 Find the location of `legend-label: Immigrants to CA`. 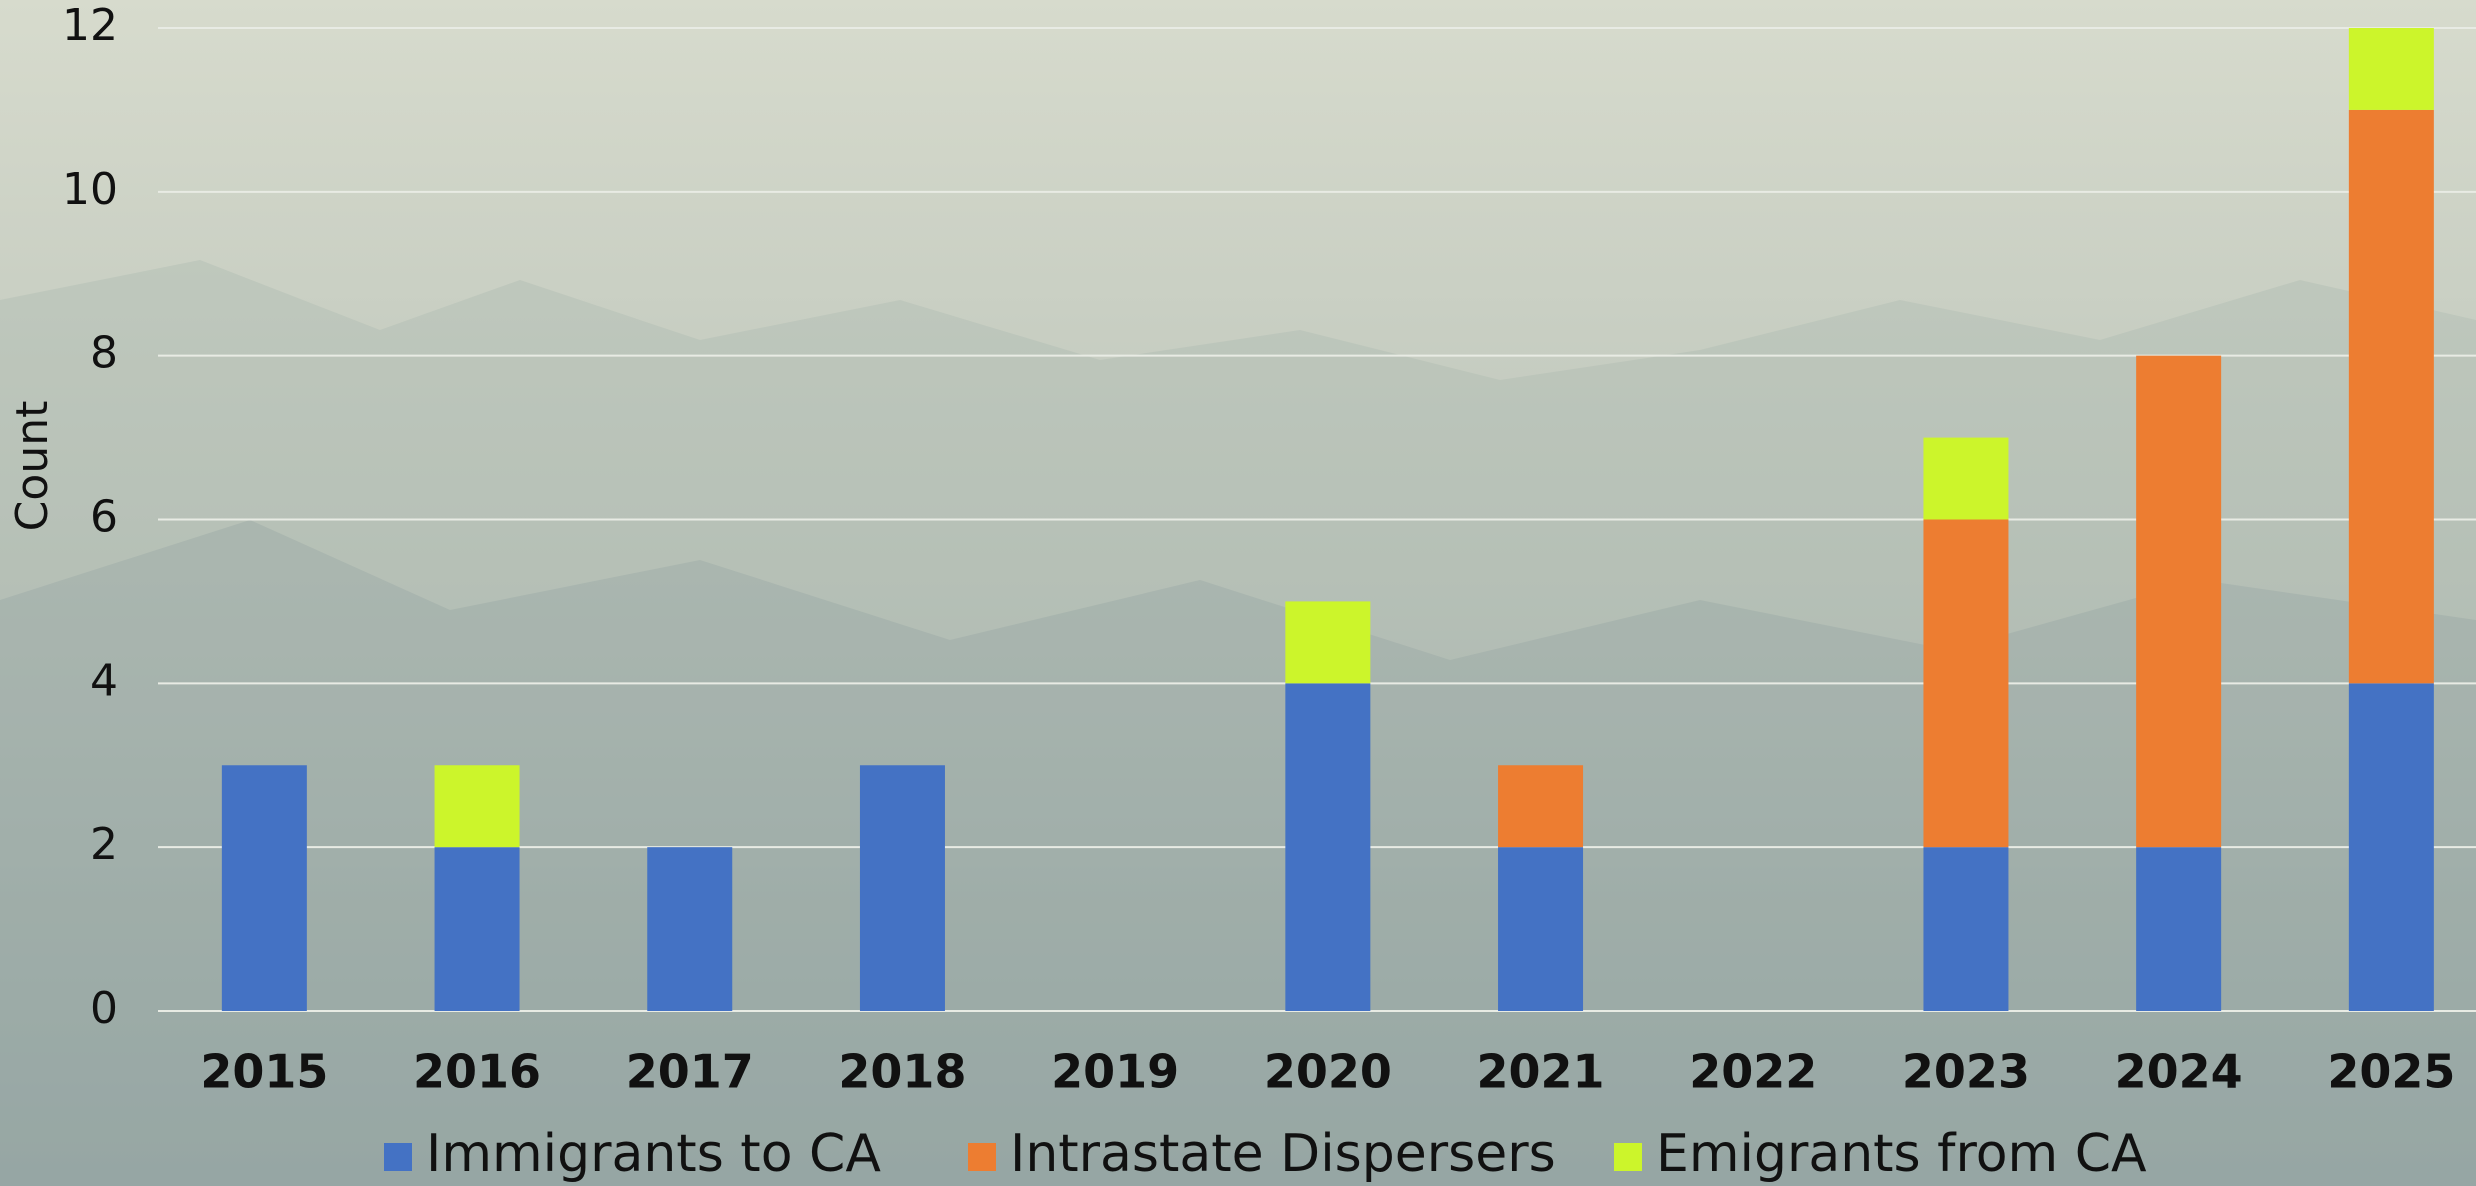

legend-label: Immigrants to CA is located at coordinates (653, 1154).